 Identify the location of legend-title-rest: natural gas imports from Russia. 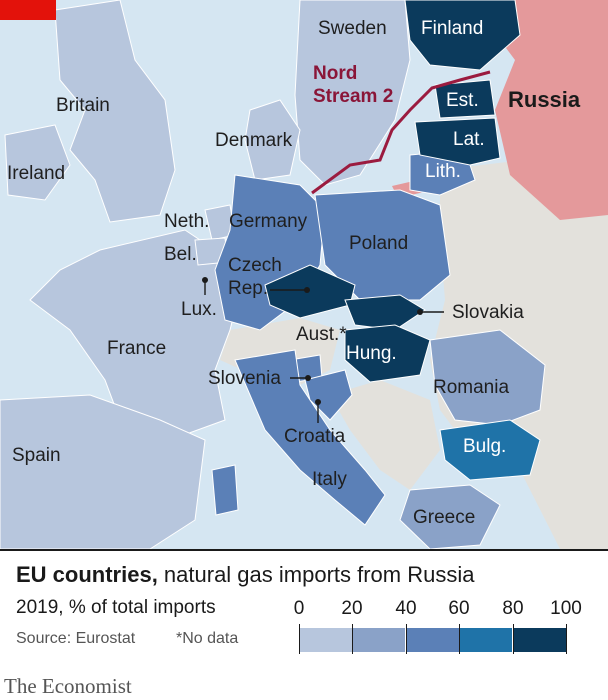
(316, 574).